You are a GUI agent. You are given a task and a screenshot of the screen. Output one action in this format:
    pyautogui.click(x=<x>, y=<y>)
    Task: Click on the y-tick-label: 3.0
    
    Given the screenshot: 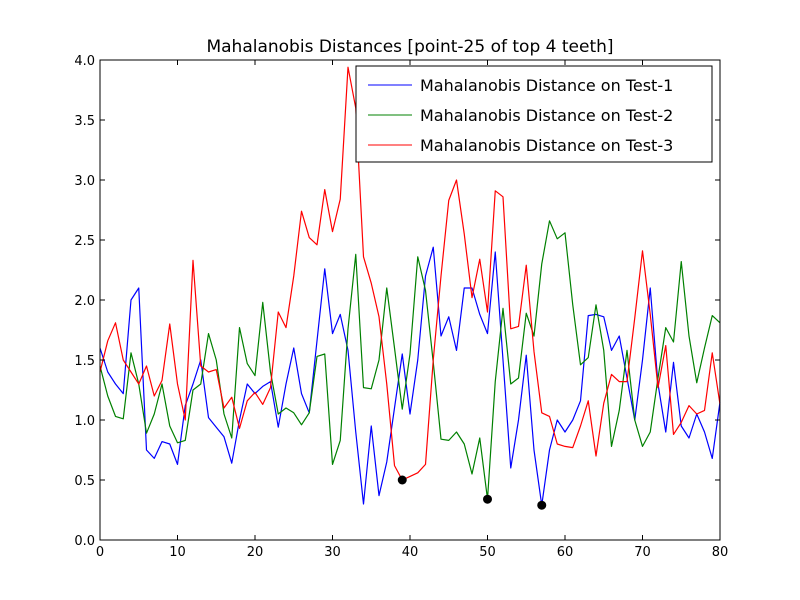 What is the action you would take?
    pyautogui.click(x=84, y=181)
    